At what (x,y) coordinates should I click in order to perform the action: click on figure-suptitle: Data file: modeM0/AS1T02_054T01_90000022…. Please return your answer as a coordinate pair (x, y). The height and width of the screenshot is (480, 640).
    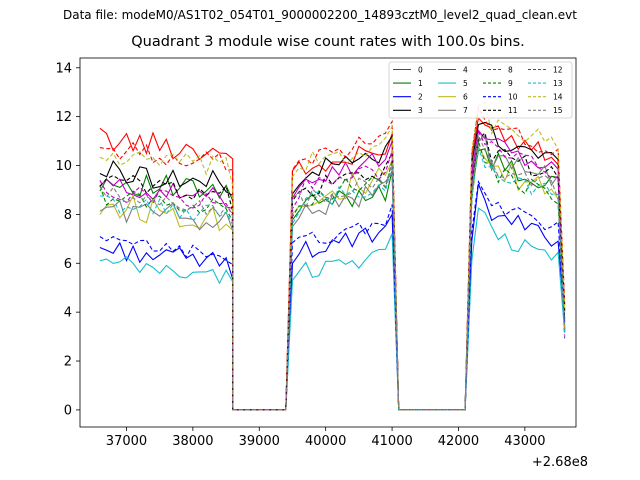
    Looking at the image, I should click on (320, 15).